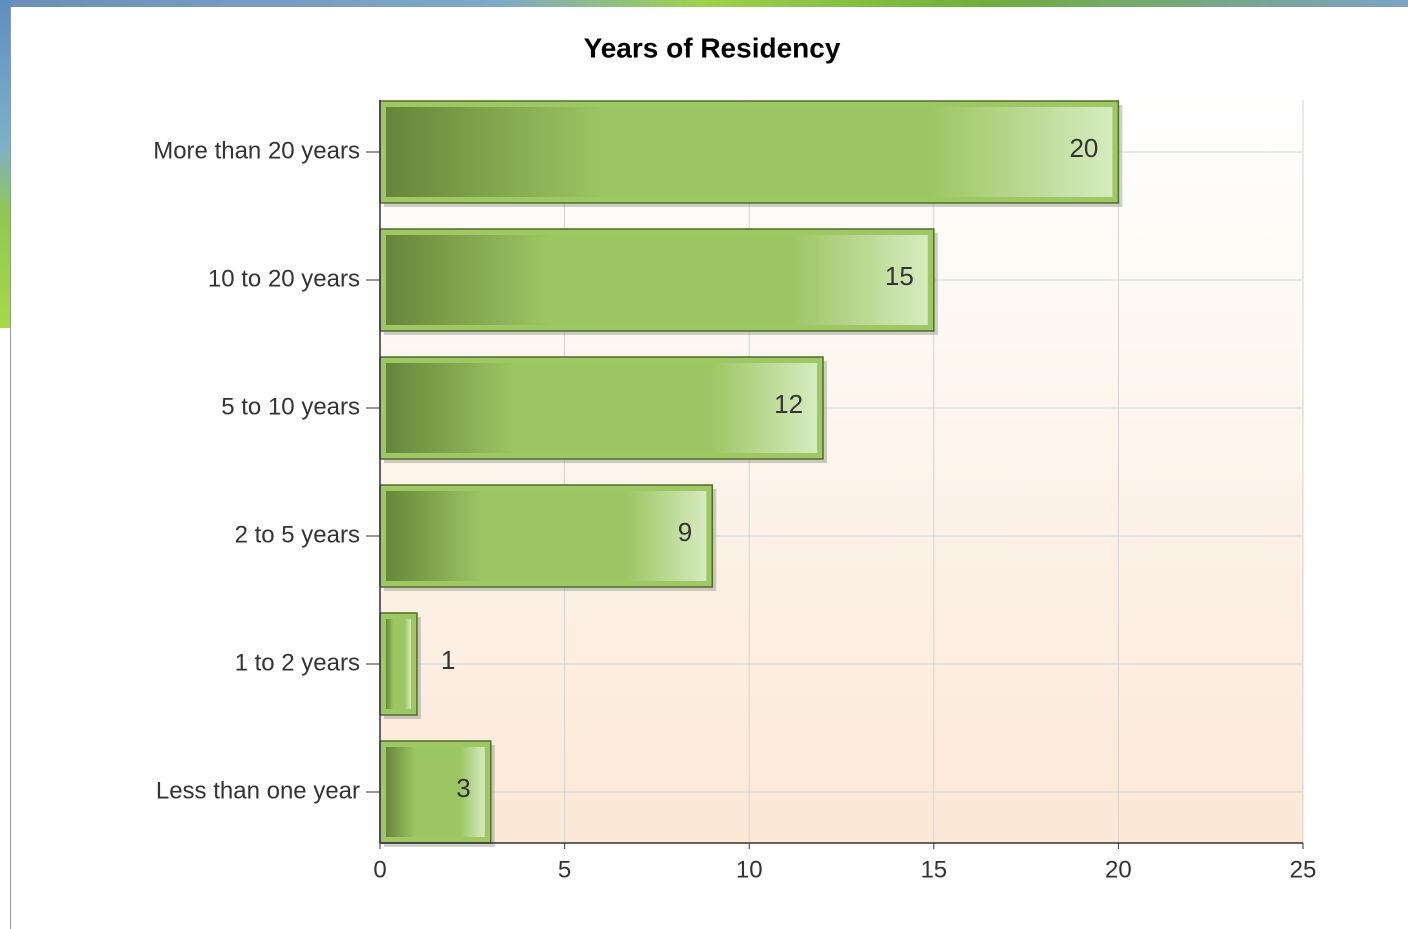 The width and height of the screenshot is (1408, 929). I want to click on data-label: 1, so click(448, 660).